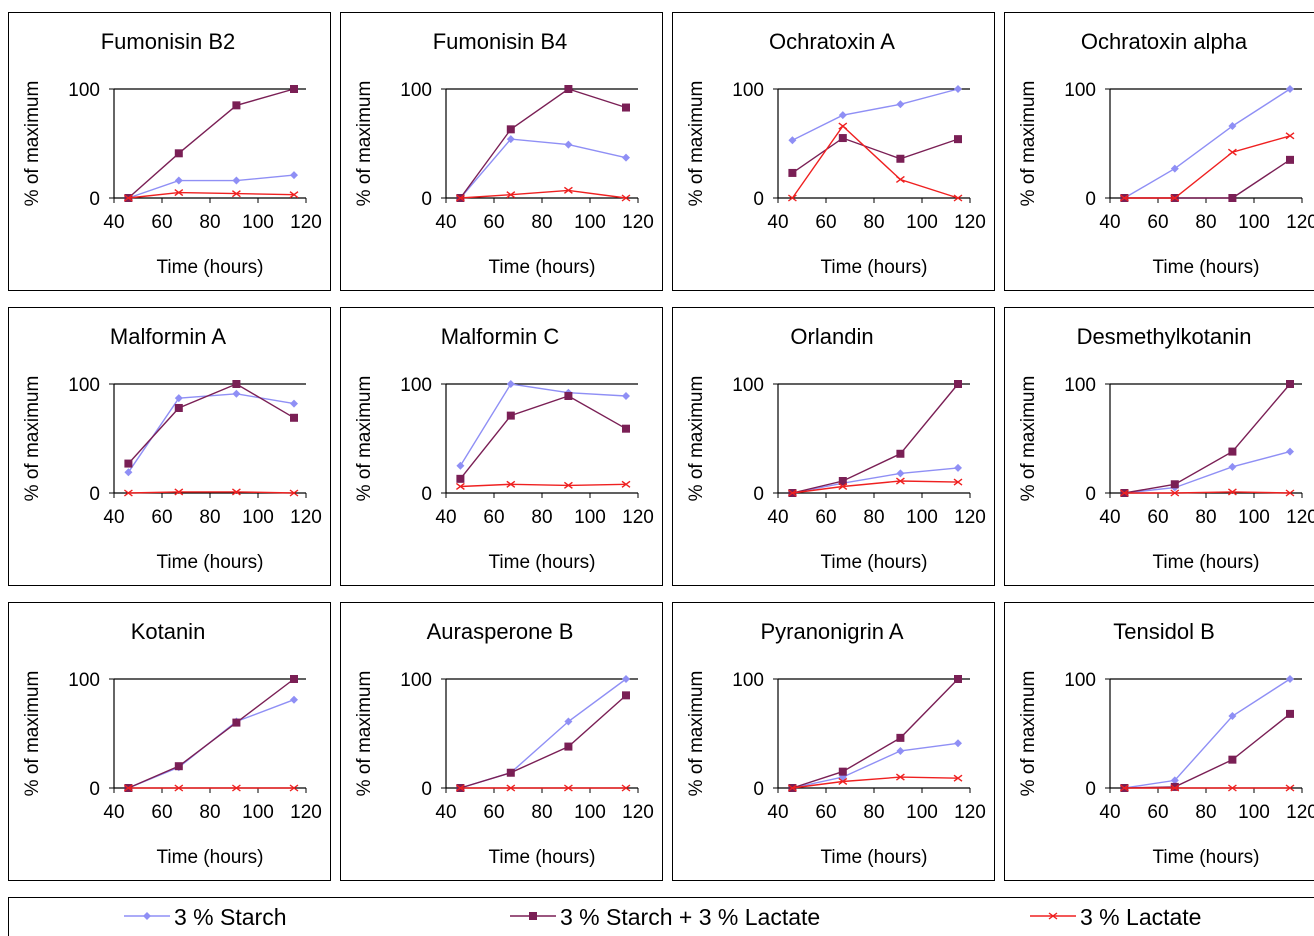 The height and width of the screenshot is (936, 1314). I want to click on series-3-starch-3-lactate, so click(543, 437).